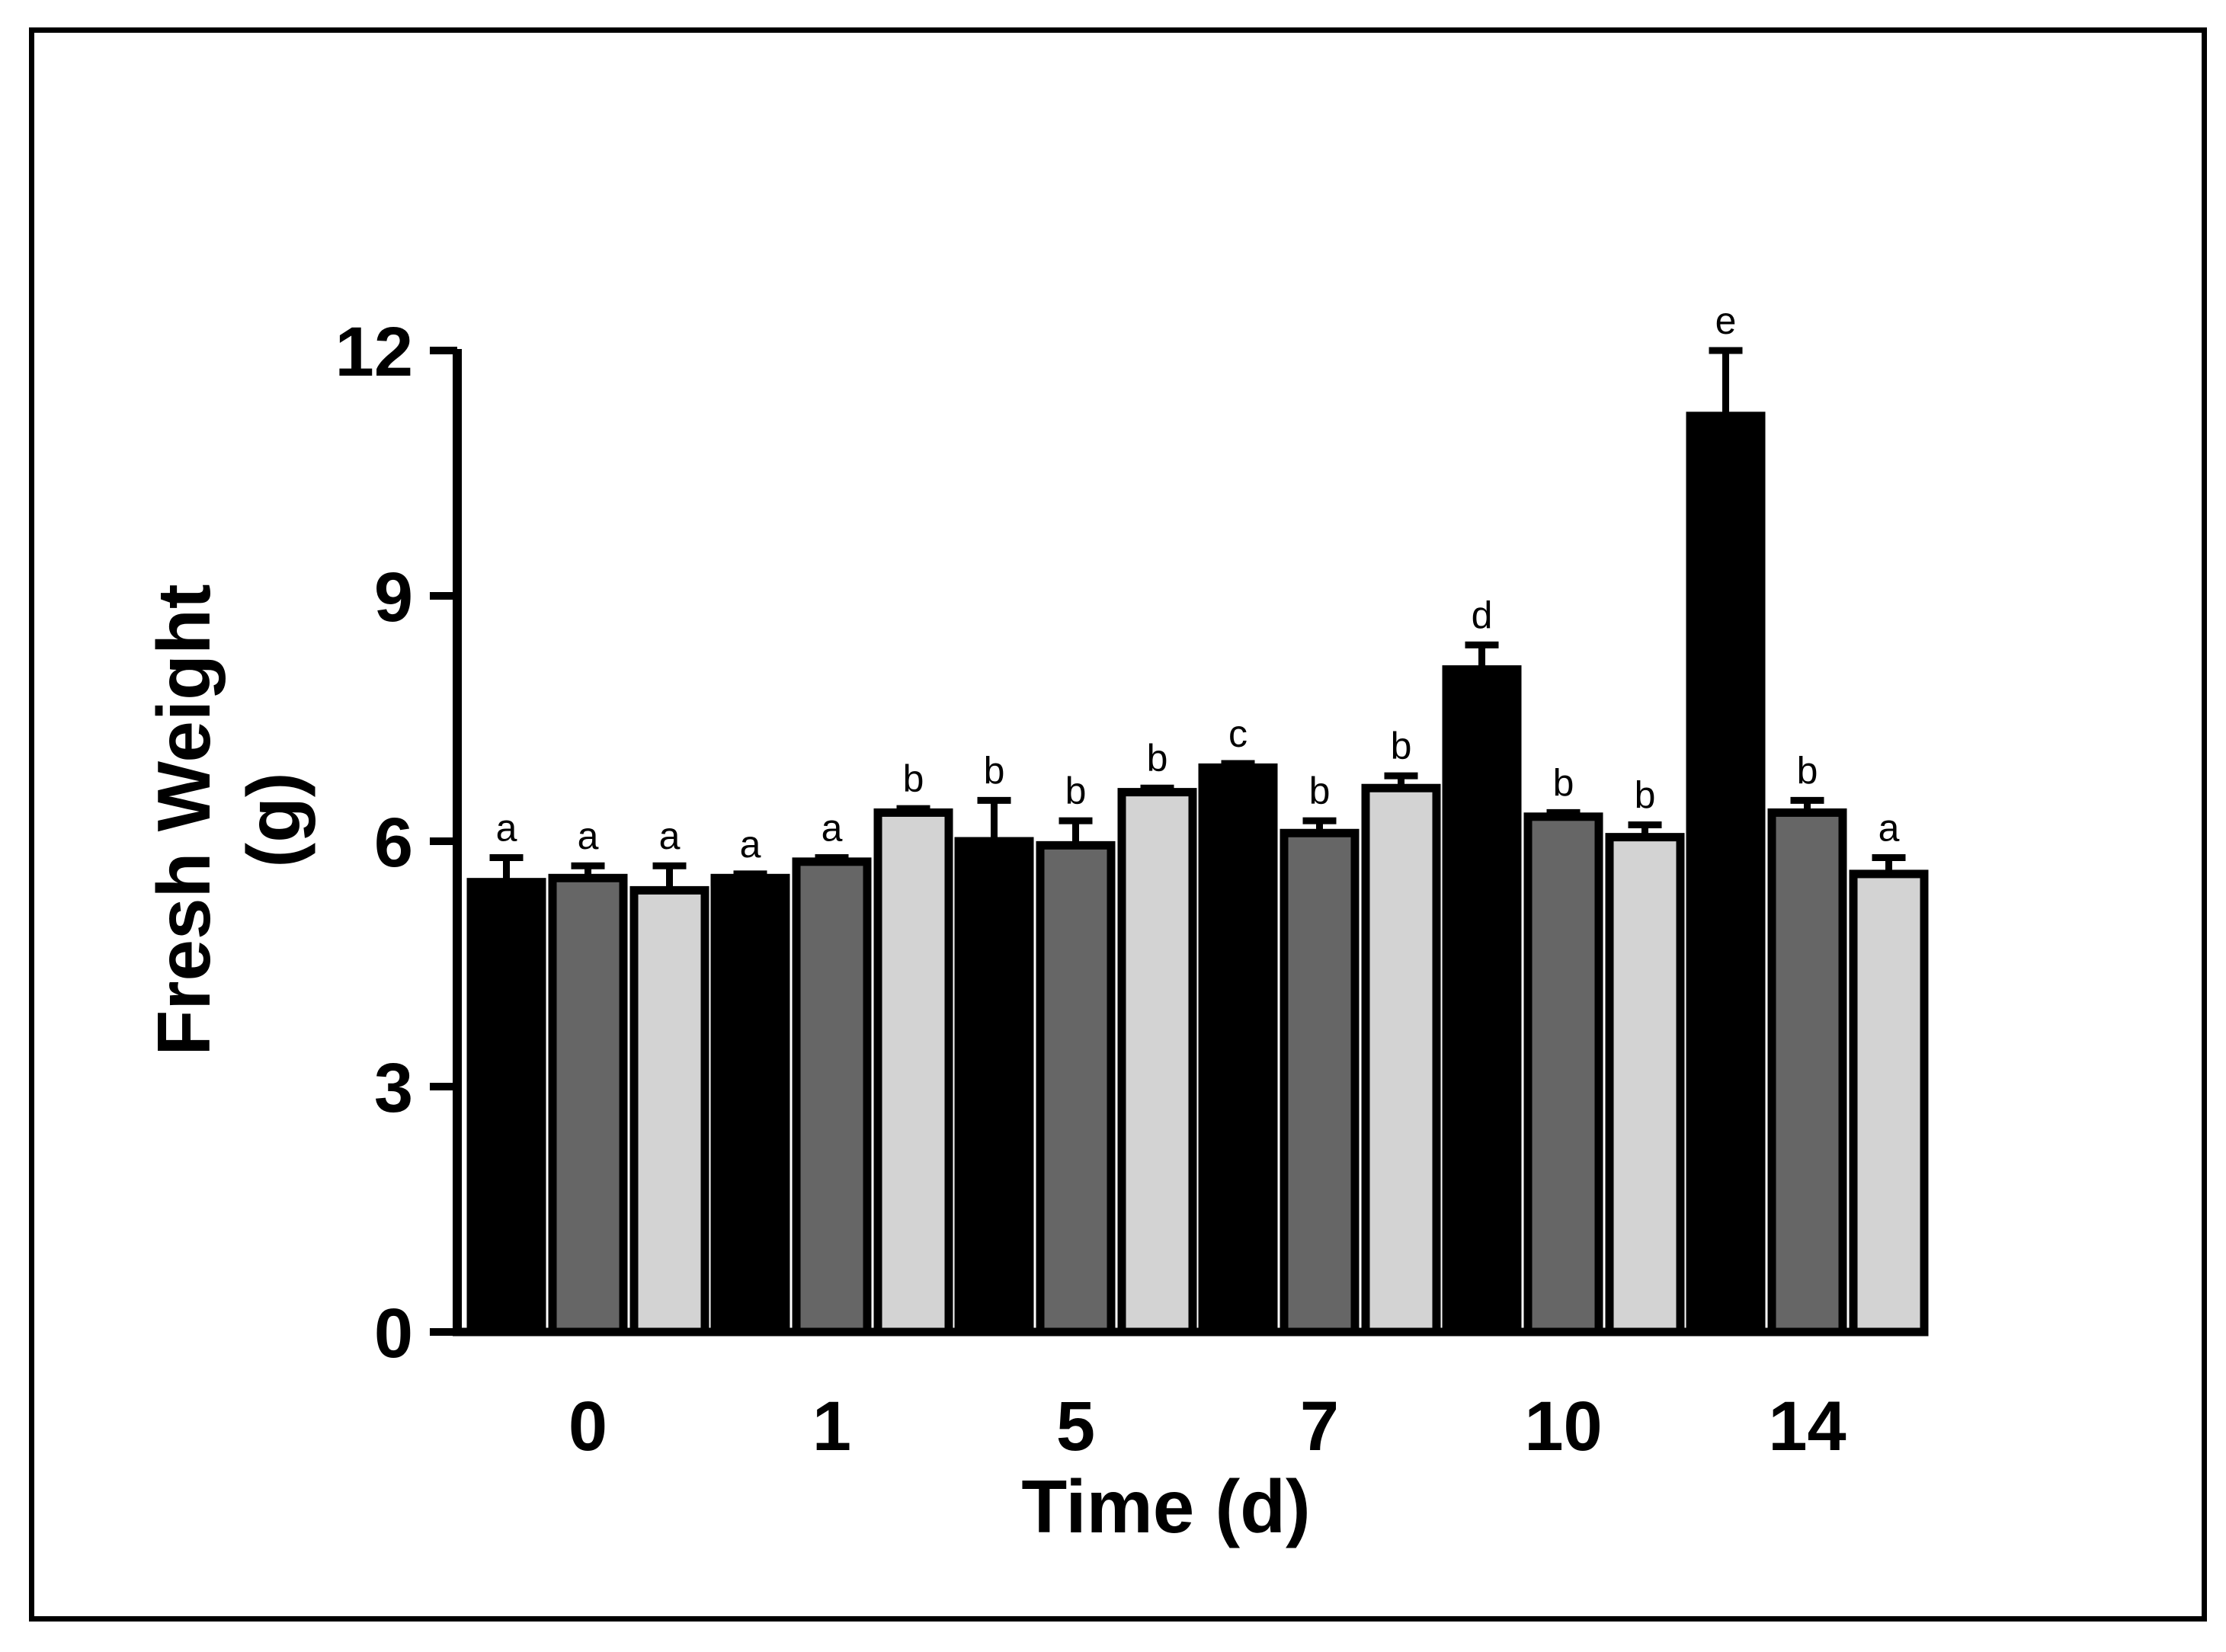 Image resolution: width=2226 pixels, height=1652 pixels. Describe the element at coordinates (588, 1426) in the screenshot. I see `x-tick-label: 0` at that location.